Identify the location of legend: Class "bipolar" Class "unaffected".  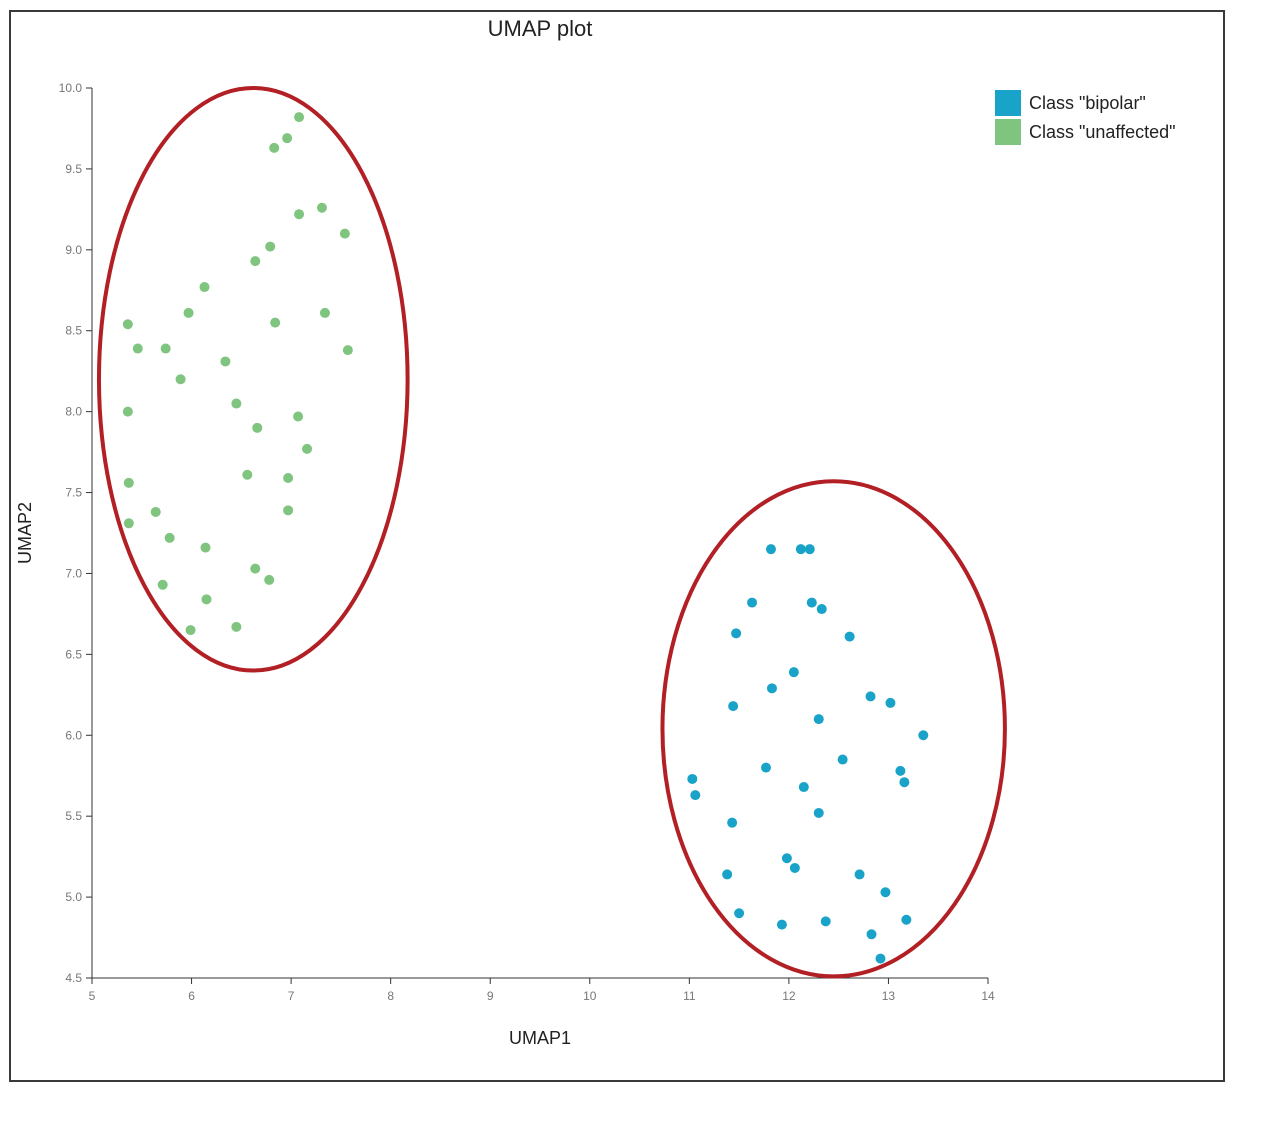
(1085, 117).